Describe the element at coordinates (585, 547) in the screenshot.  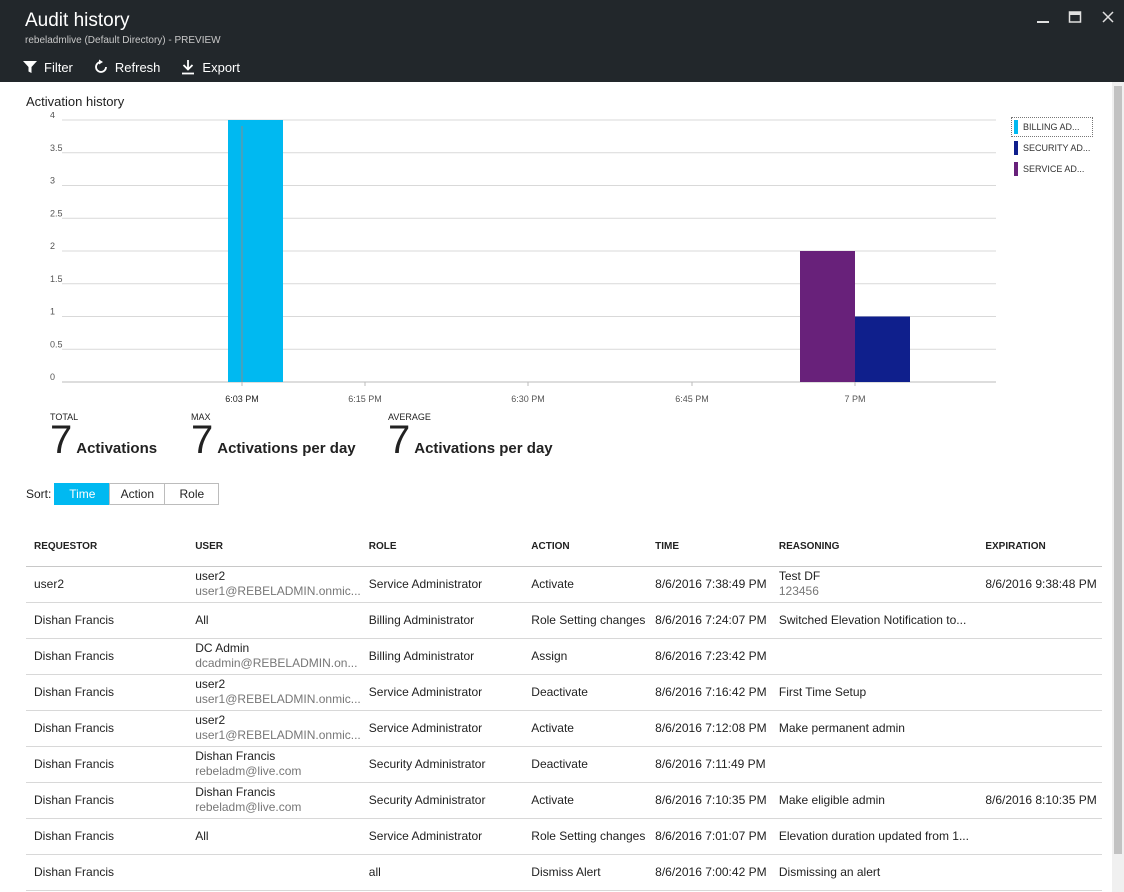
I see `col-action: ACTION` at that location.